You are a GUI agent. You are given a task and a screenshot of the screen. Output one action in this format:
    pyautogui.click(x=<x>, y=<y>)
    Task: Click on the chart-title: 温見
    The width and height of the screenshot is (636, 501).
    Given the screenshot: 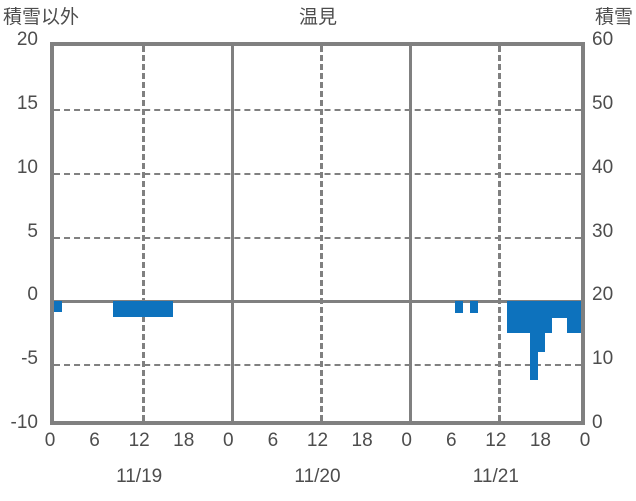 What is the action you would take?
    pyautogui.click(x=317, y=17)
    